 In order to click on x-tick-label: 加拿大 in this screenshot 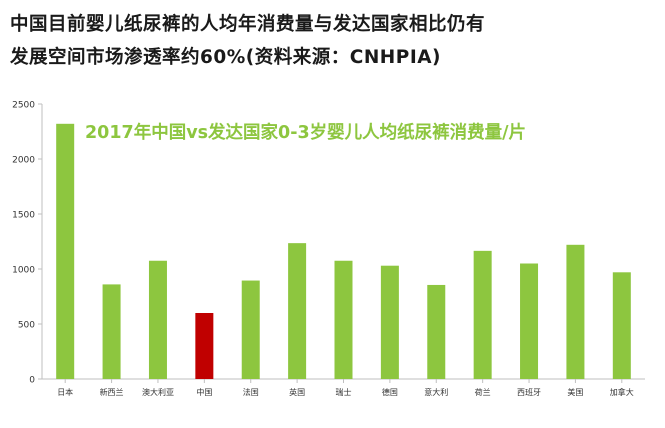, I will do `click(622, 392)`.